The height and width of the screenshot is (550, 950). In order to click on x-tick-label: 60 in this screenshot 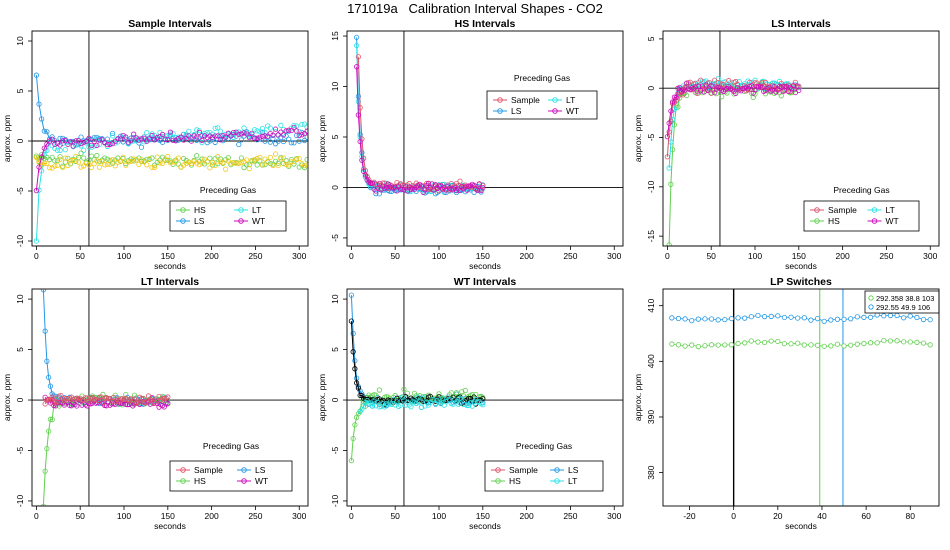, I will do `click(866, 516)`.